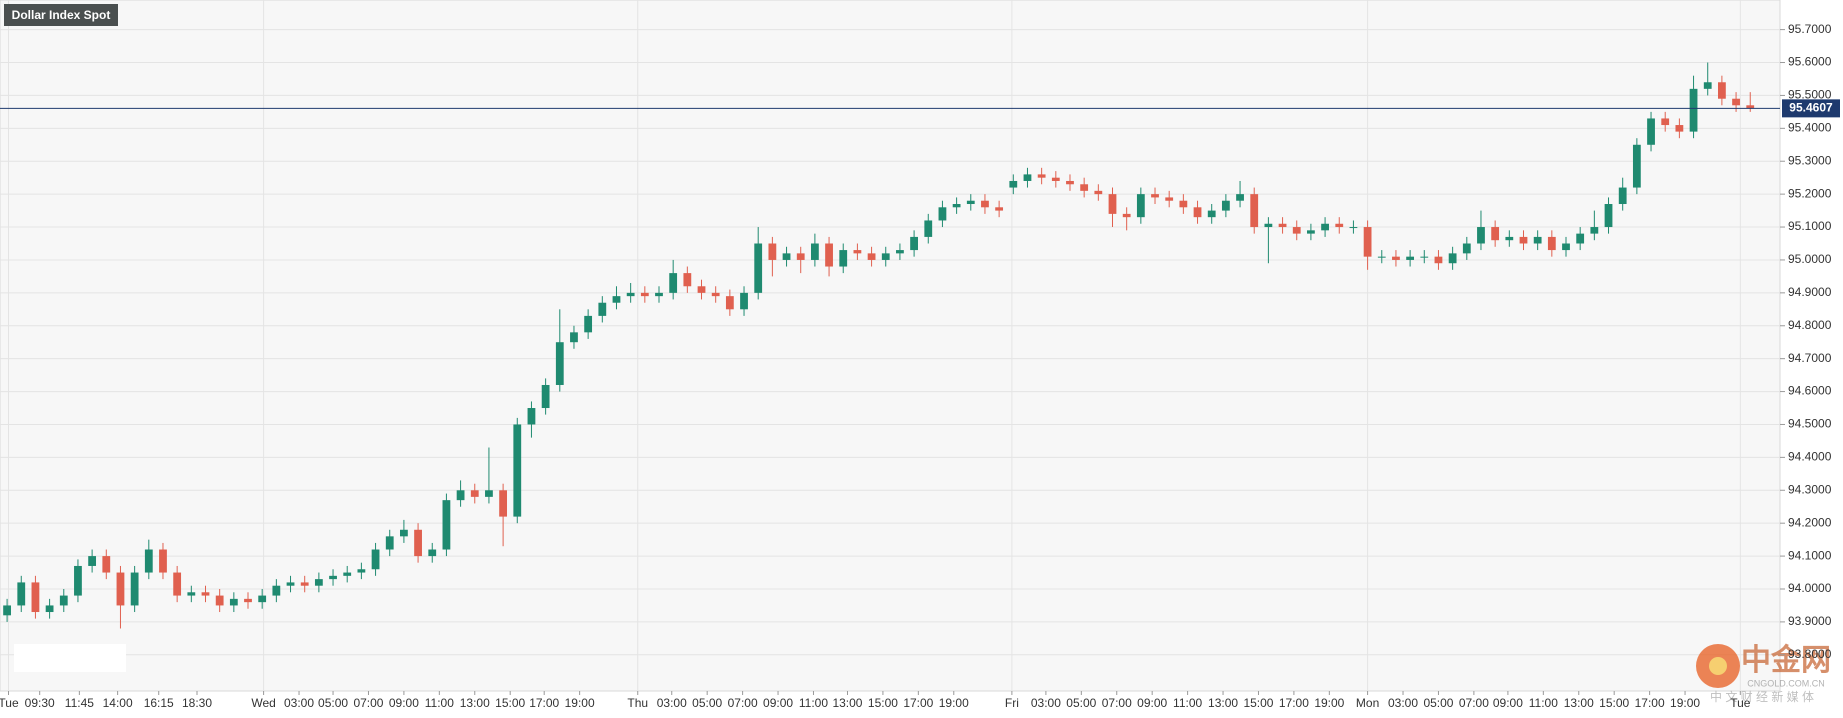 This screenshot has height=718, width=1843. What do you see at coordinates (707, 703) in the screenshot?
I see `x-tick-label: 05:00` at bounding box center [707, 703].